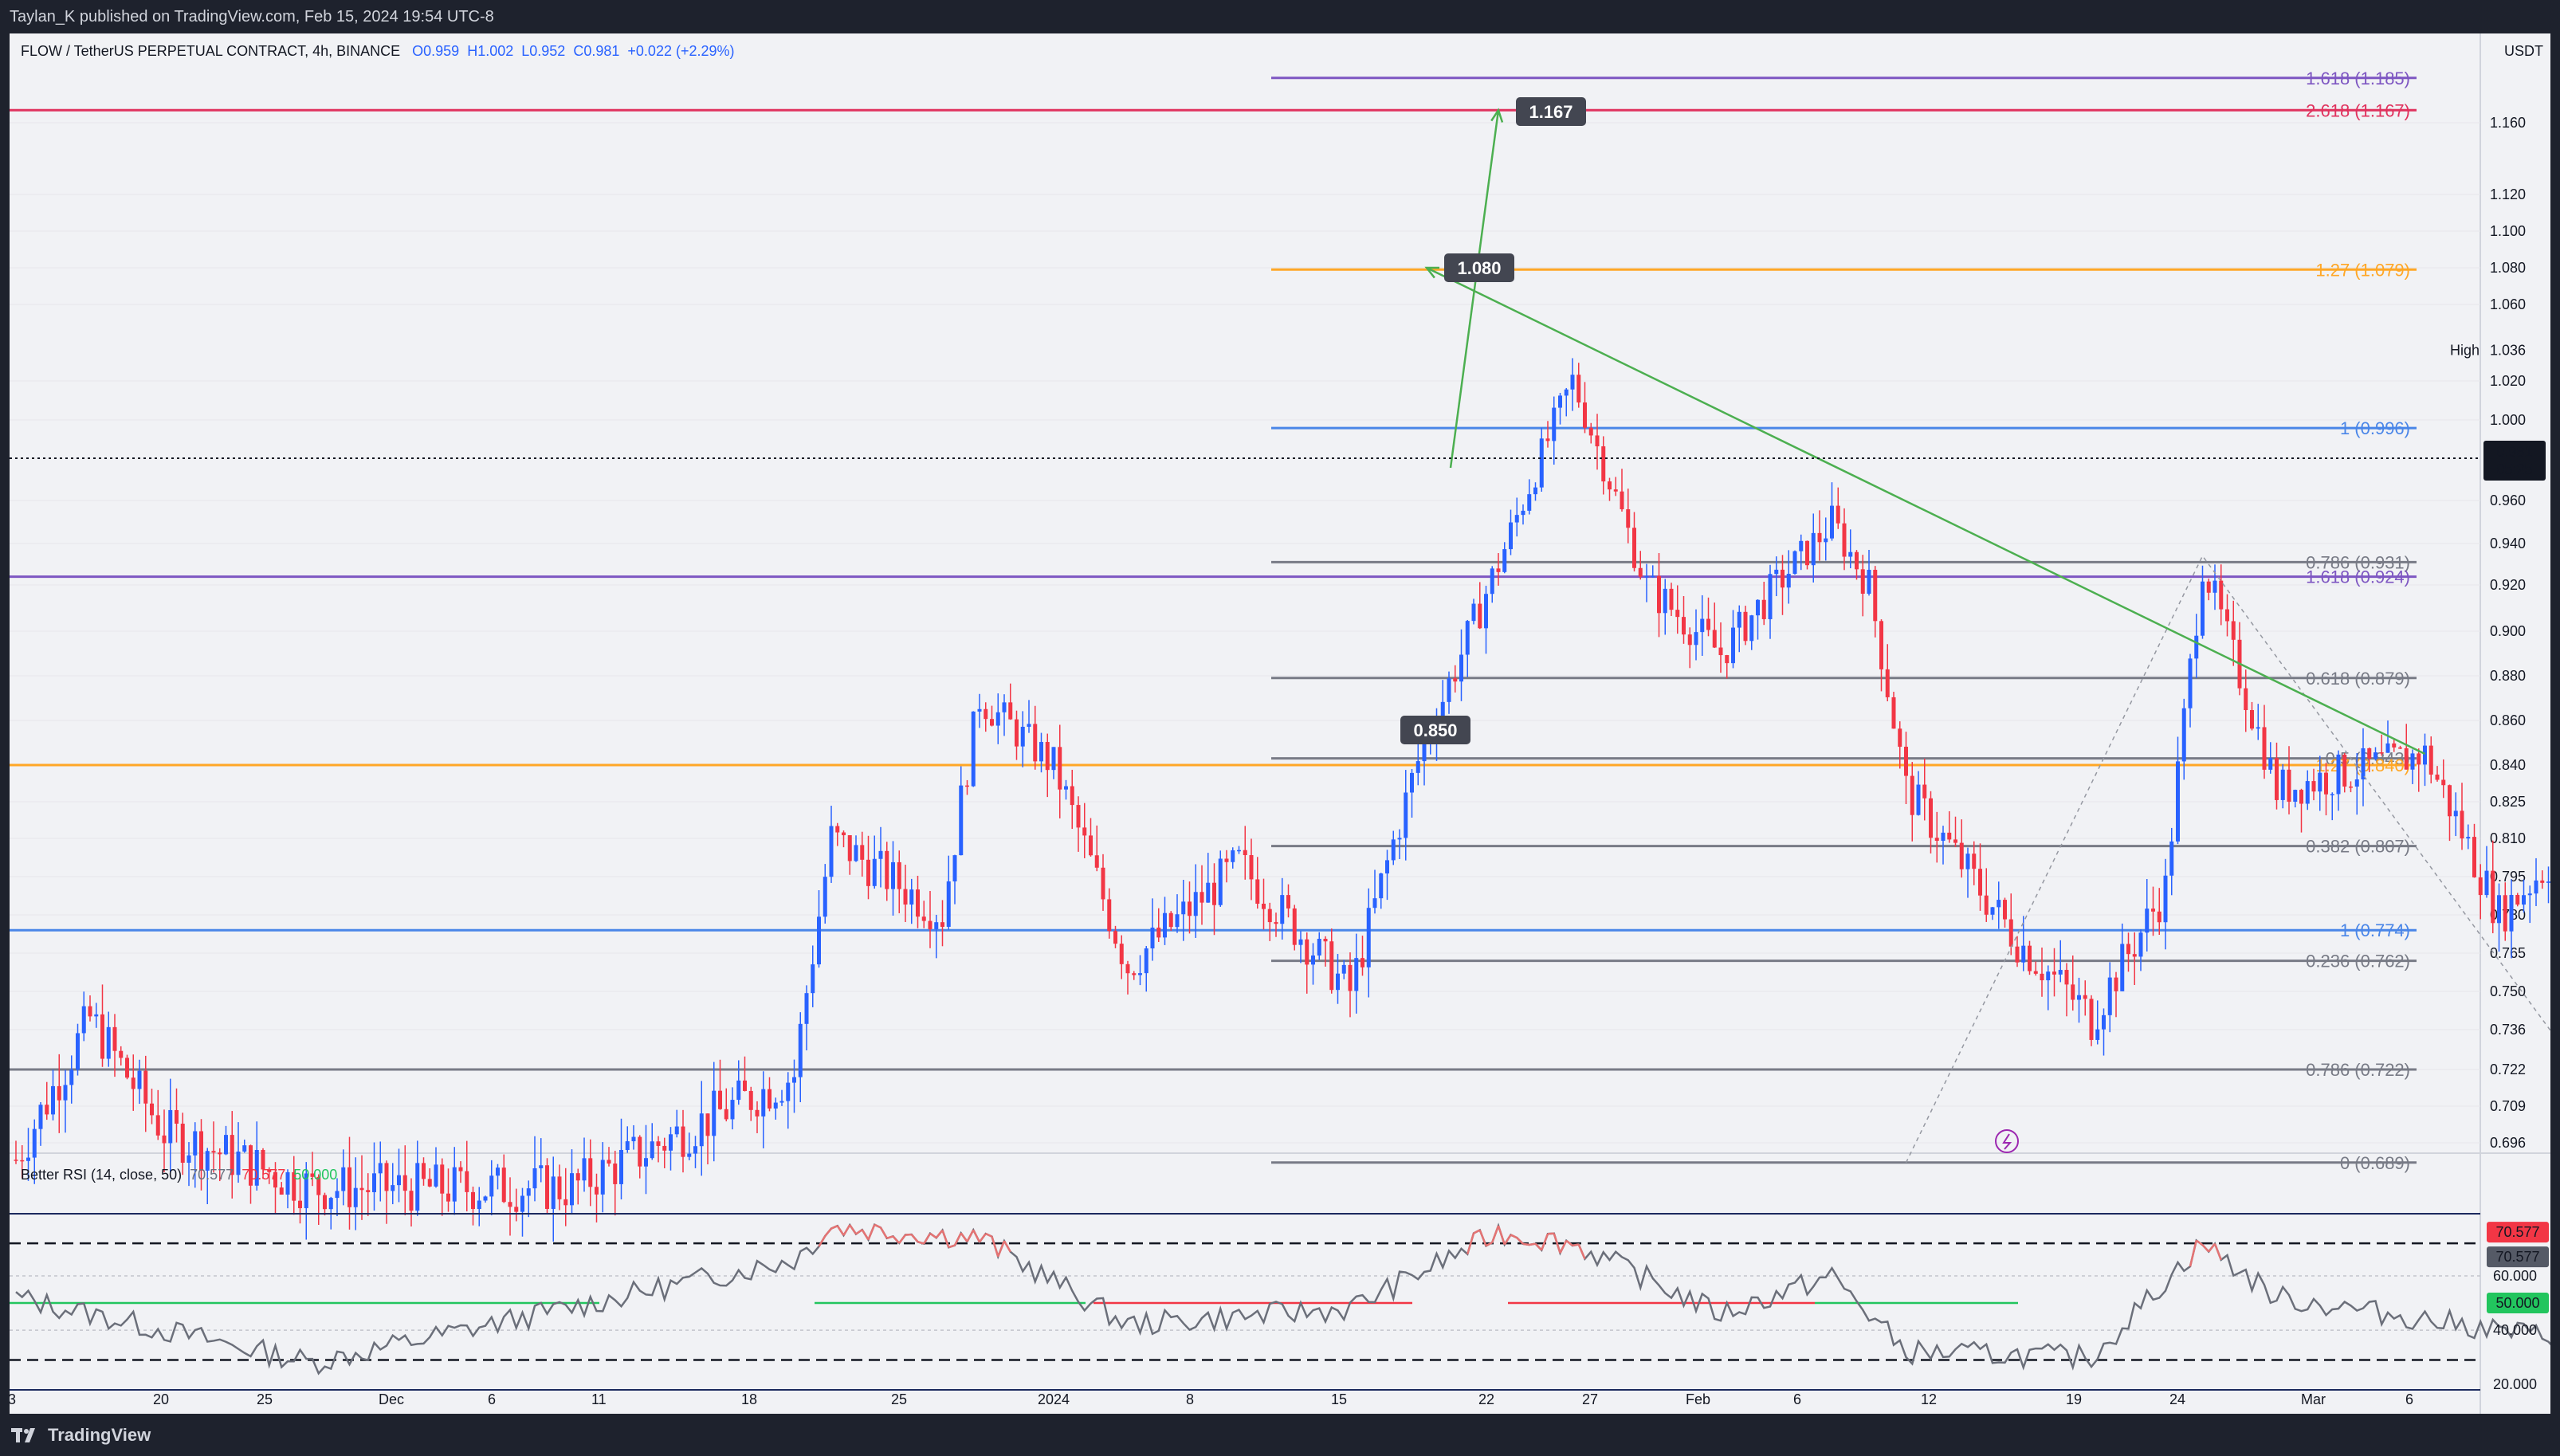 The height and width of the screenshot is (1456, 2560). What do you see at coordinates (543, 51) in the screenshot?
I see `ohlc-low: L0.952` at bounding box center [543, 51].